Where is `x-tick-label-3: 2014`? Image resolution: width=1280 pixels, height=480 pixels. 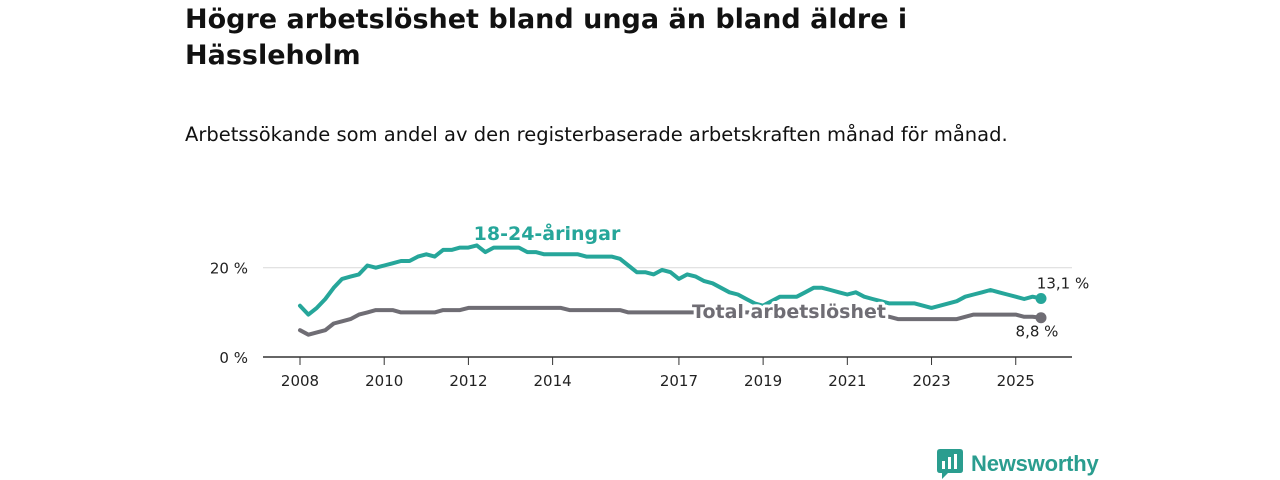
x-tick-label-3: 2014 is located at coordinates (553, 381).